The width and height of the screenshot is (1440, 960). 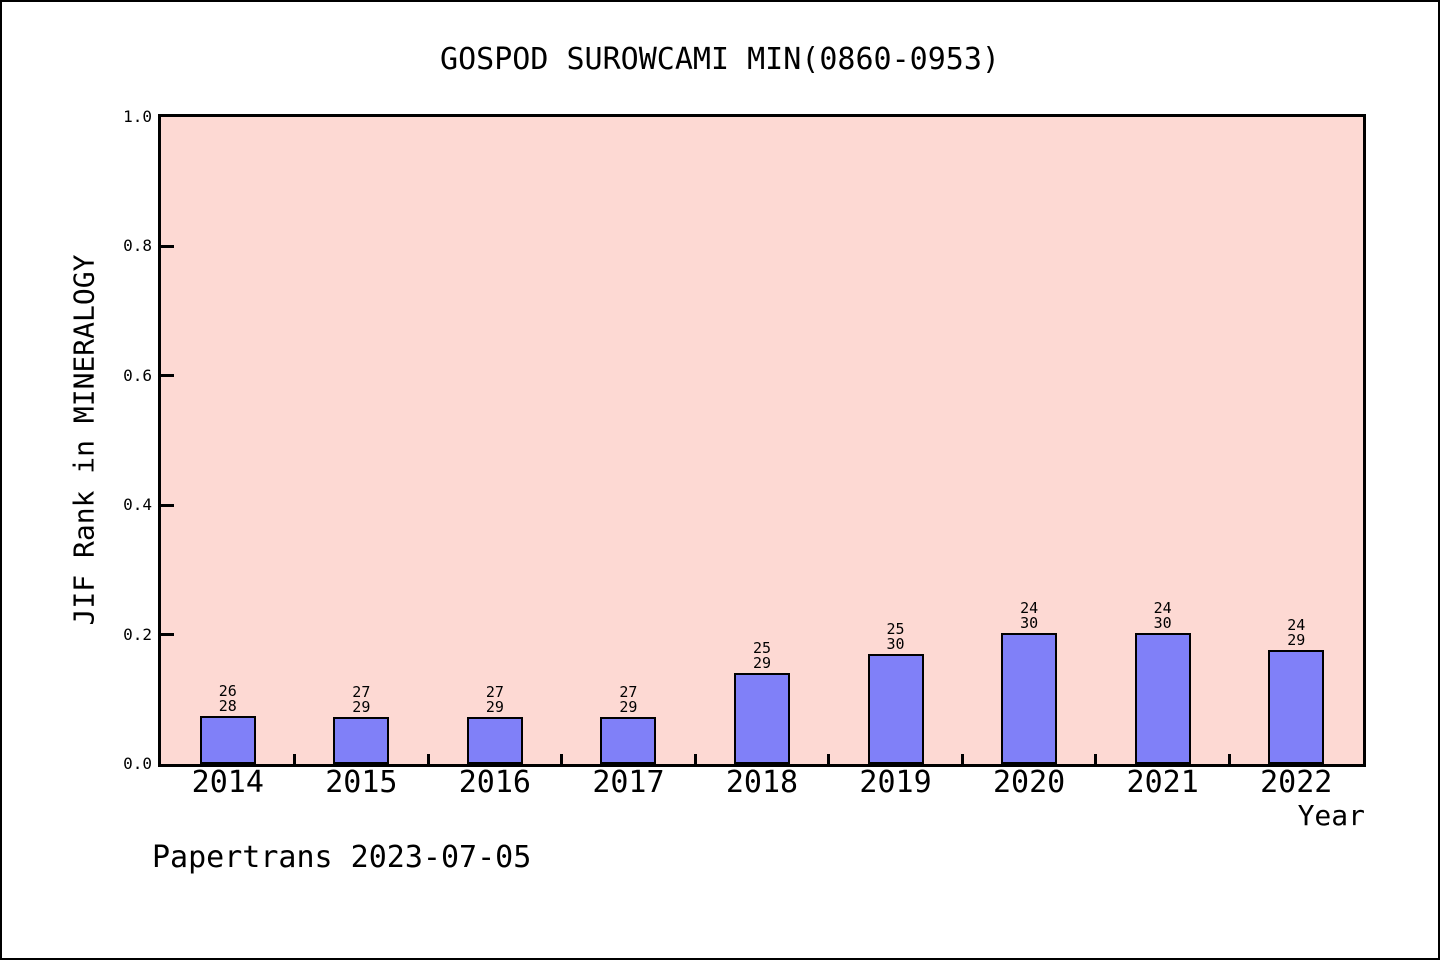 What do you see at coordinates (895, 782) in the screenshot?
I see `x-category-label-2019: 2019` at bounding box center [895, 782].